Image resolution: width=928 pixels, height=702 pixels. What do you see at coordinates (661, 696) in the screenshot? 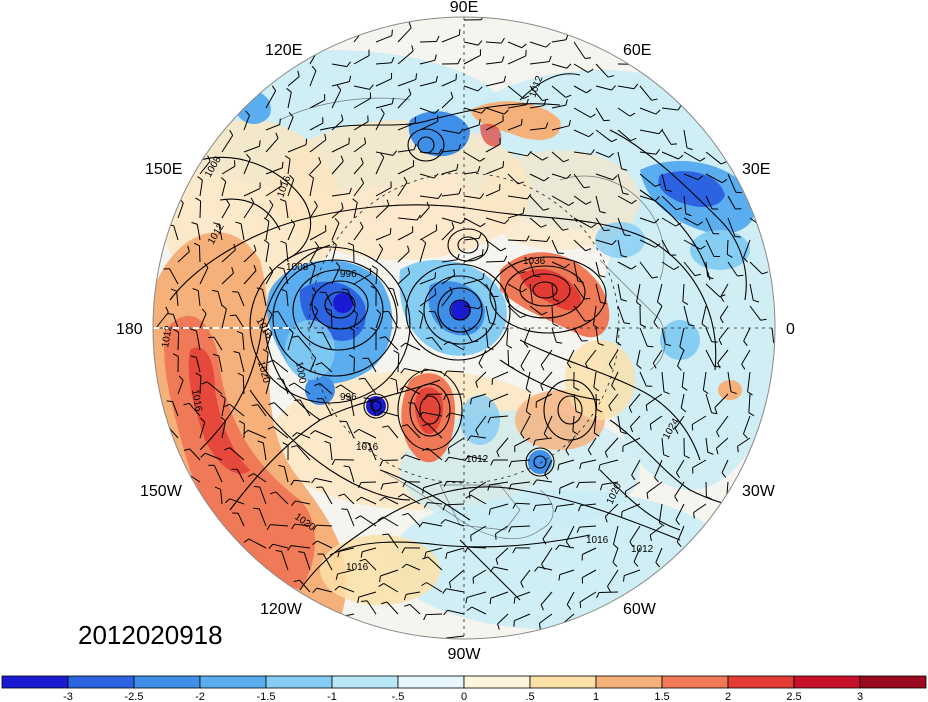
I see `colorbar-tick-label: 1.5` at bounding box center [661, 696].